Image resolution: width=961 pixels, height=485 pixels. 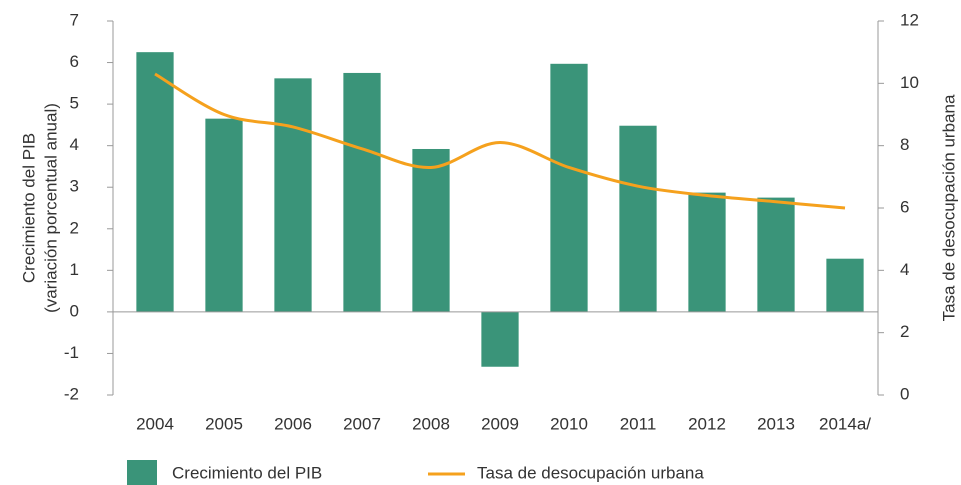 What do you see at coordinates (909, 82) in the screenshot?
I see `y2-tick-label: 10` at bounding box center [909, 82].